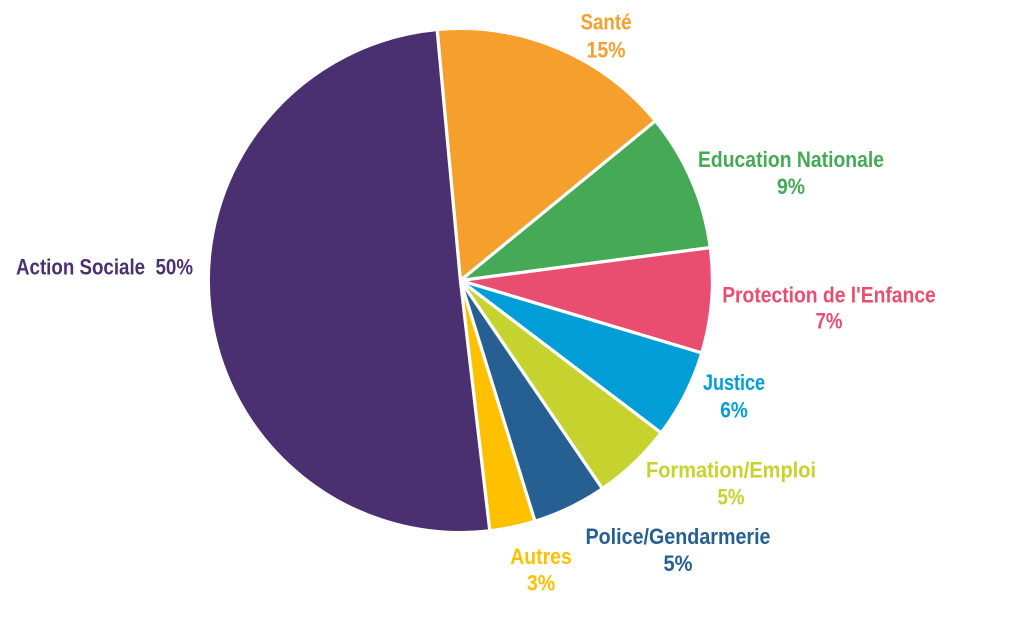 This screenshot has height=624, width=1024. I want to click on svg-text: Education Nationale, so click(791, 159).